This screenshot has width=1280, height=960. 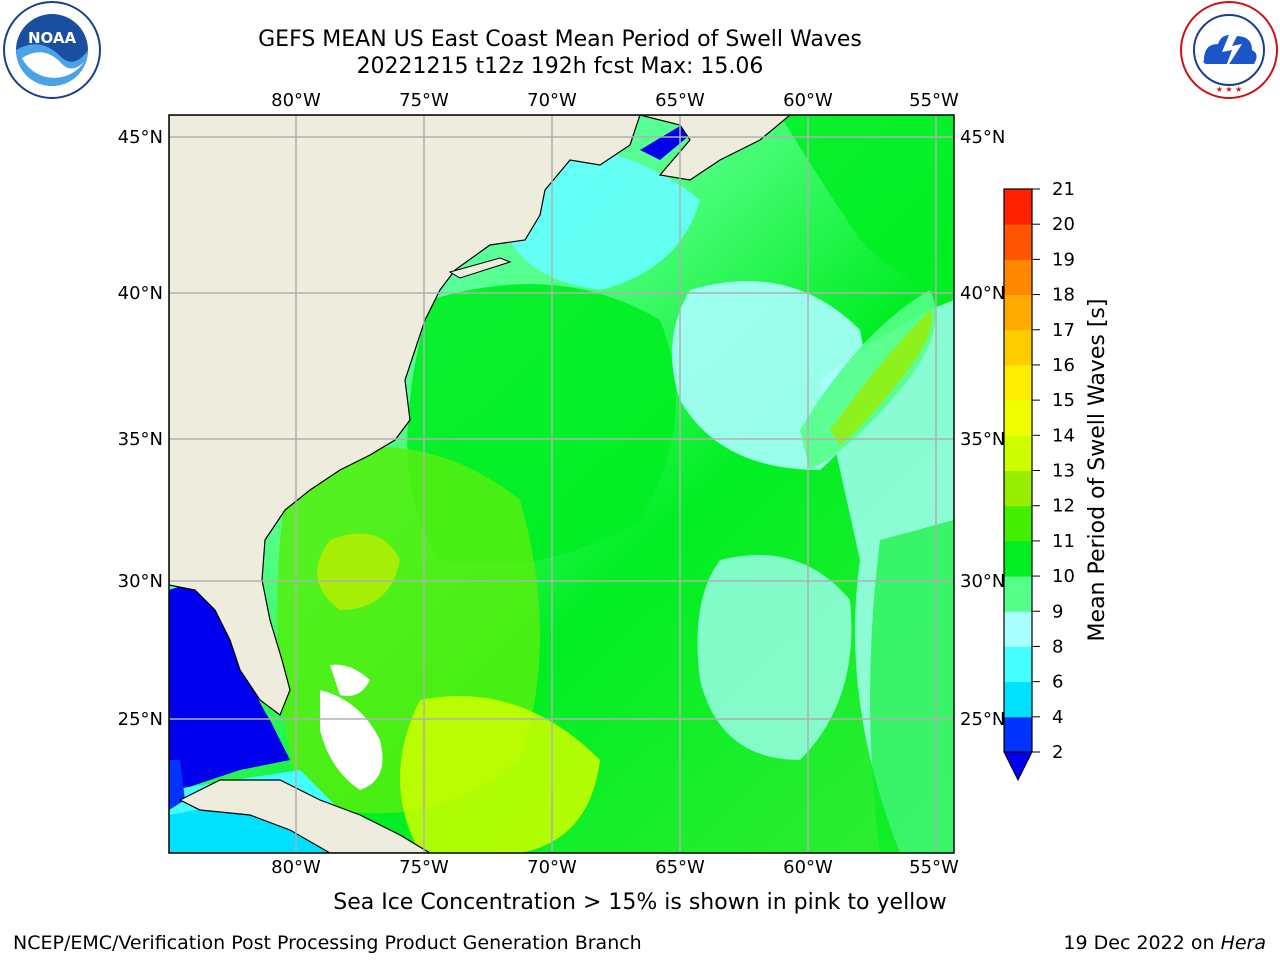 I want to click on lon-label-top: 55°W, so click(x=934, y=100).